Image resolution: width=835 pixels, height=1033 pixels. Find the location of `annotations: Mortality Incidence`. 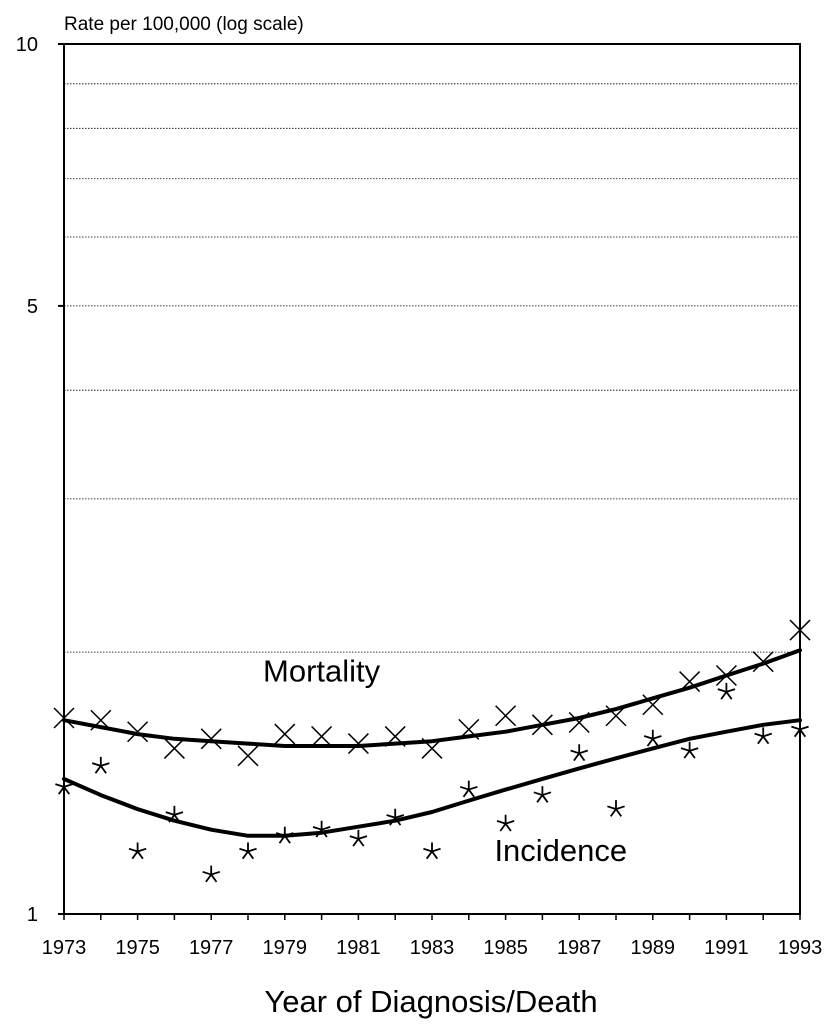

annotations: Mortality Incidence is located at coordinates (445, 761).